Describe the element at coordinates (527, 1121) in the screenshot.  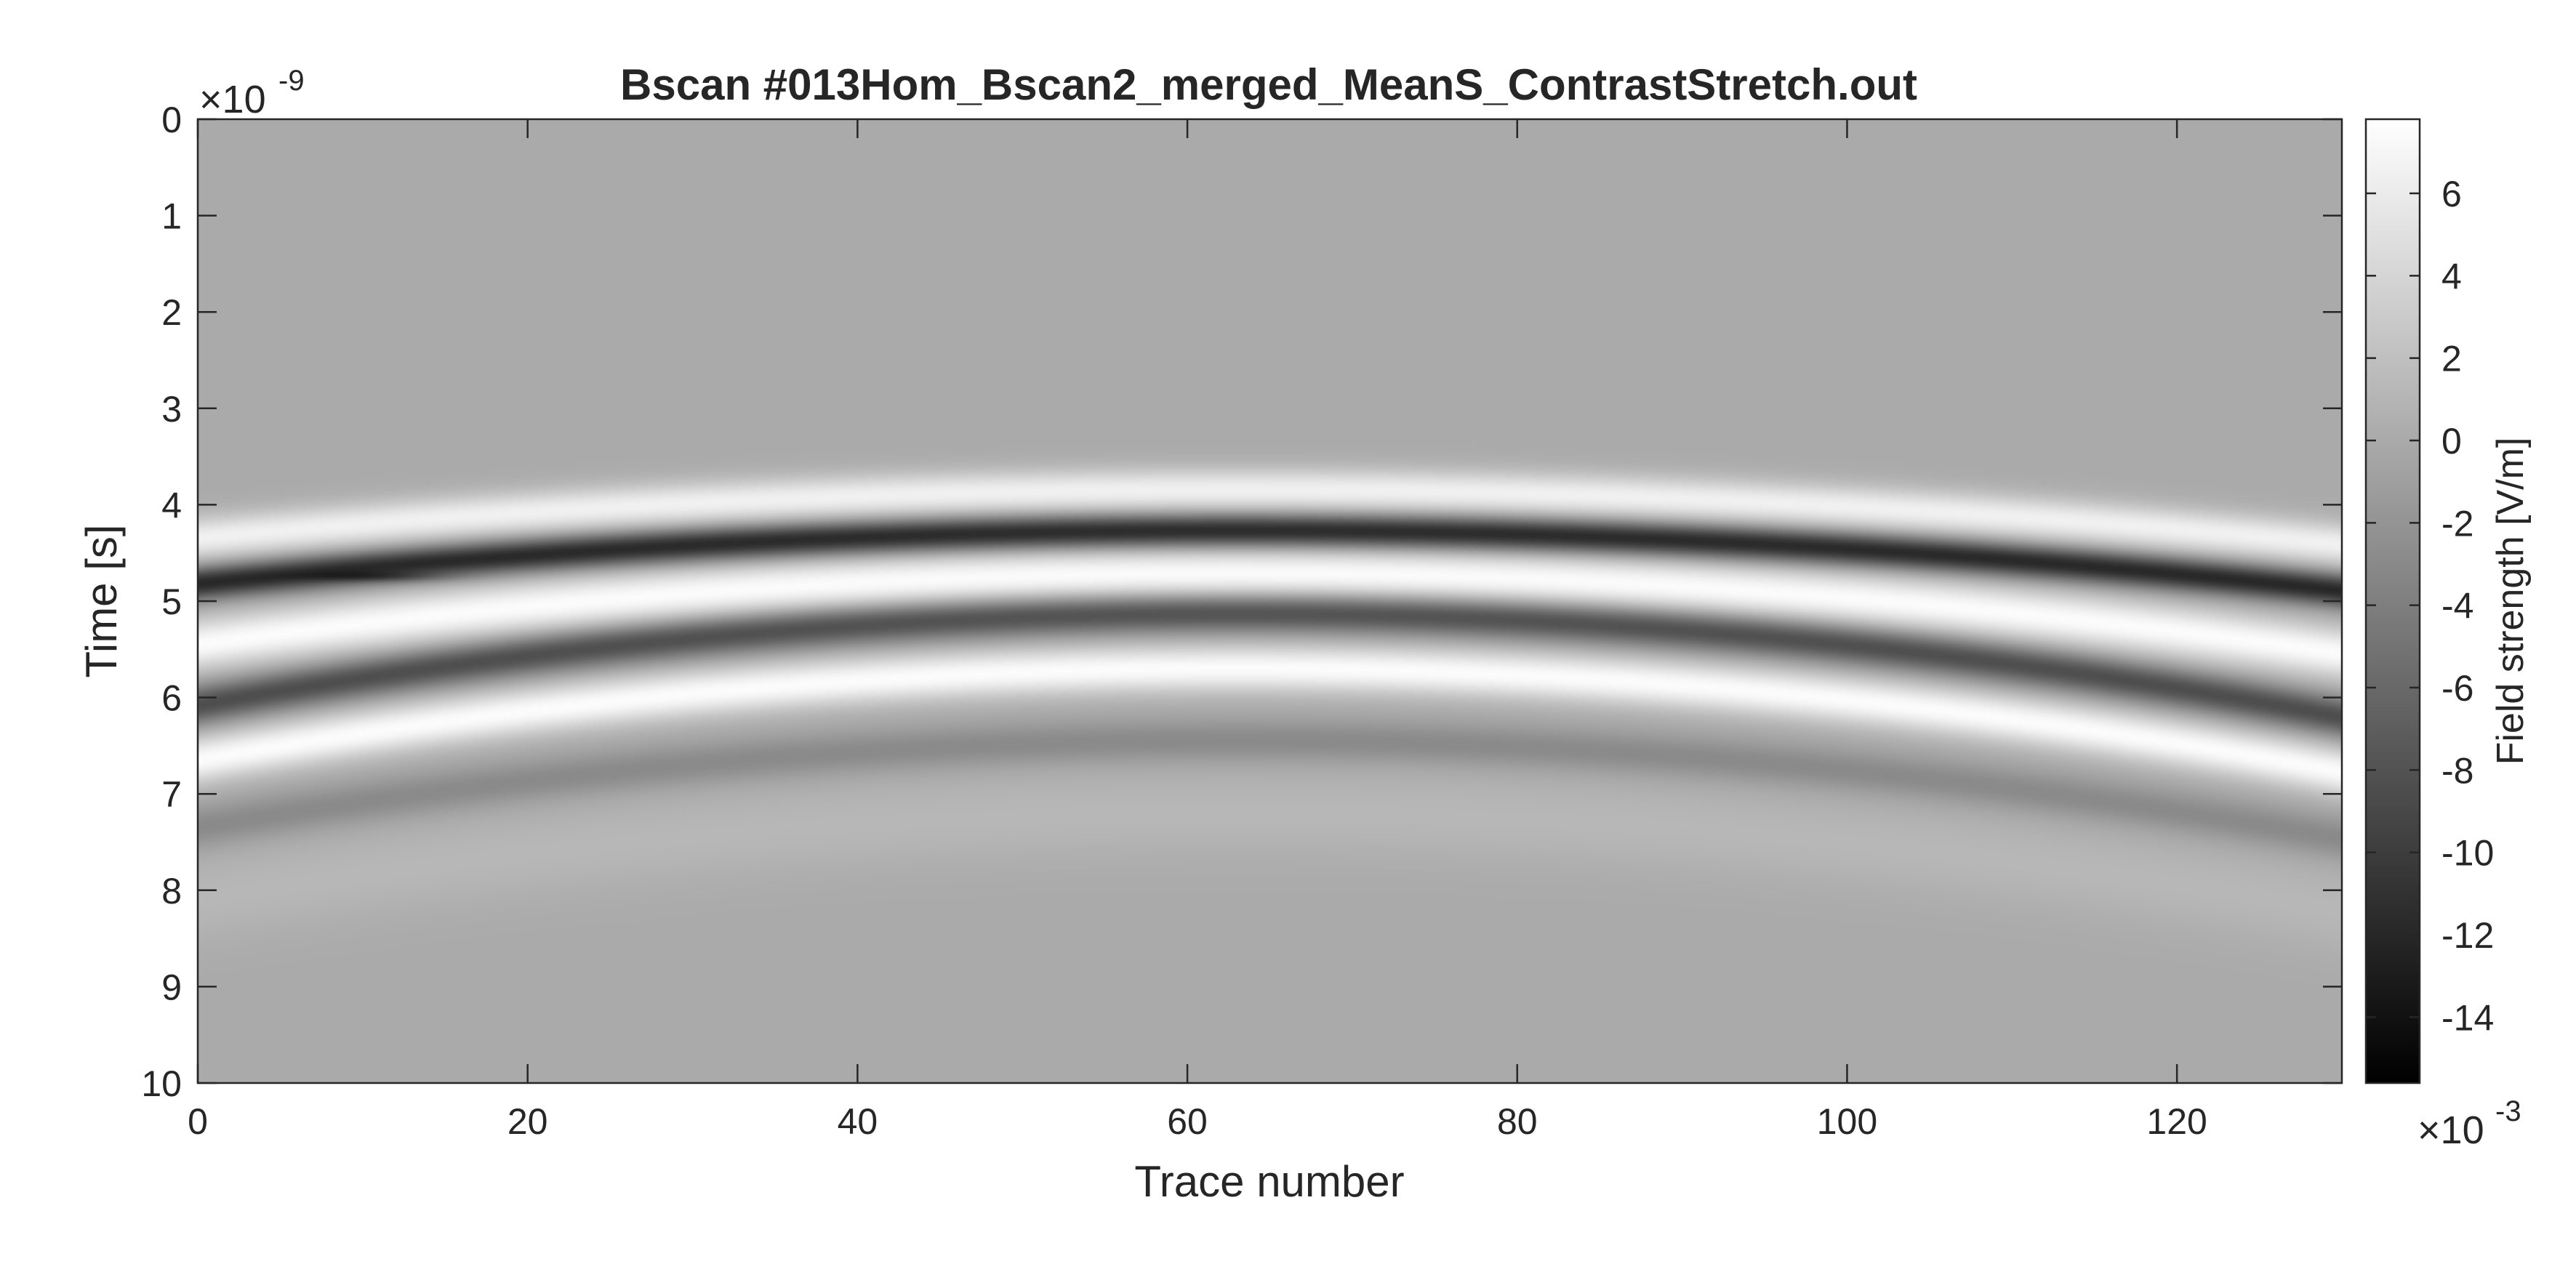
I see `x-tick-label: 20` at that location.